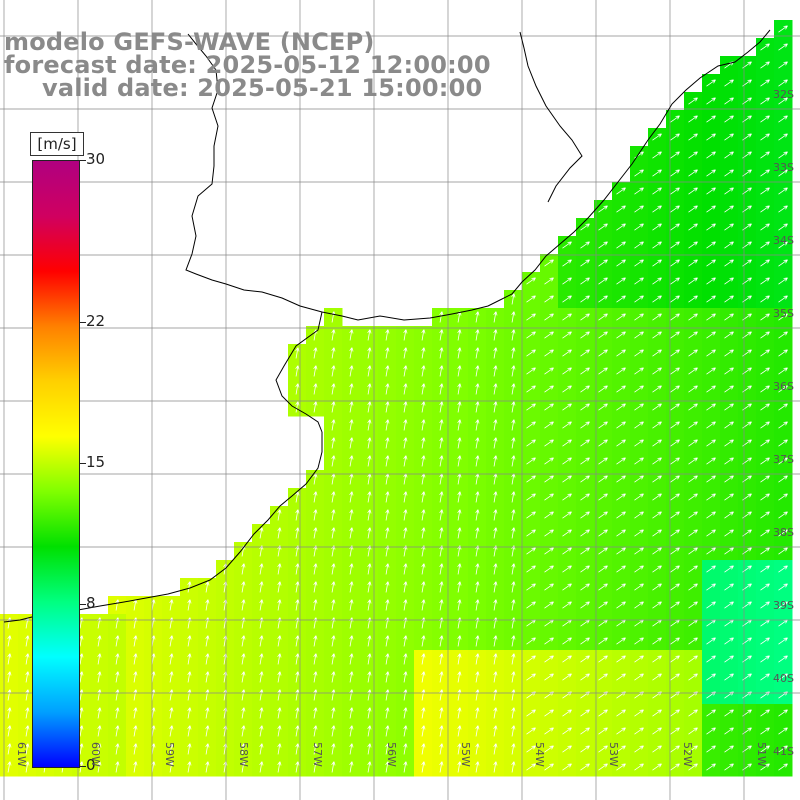 The width and height of the screenshot is (800, 800). What do you see at coordinates (391, 754) in the screenshot?
I see `longitude-label: 56W` at bounding box center [391, 754].